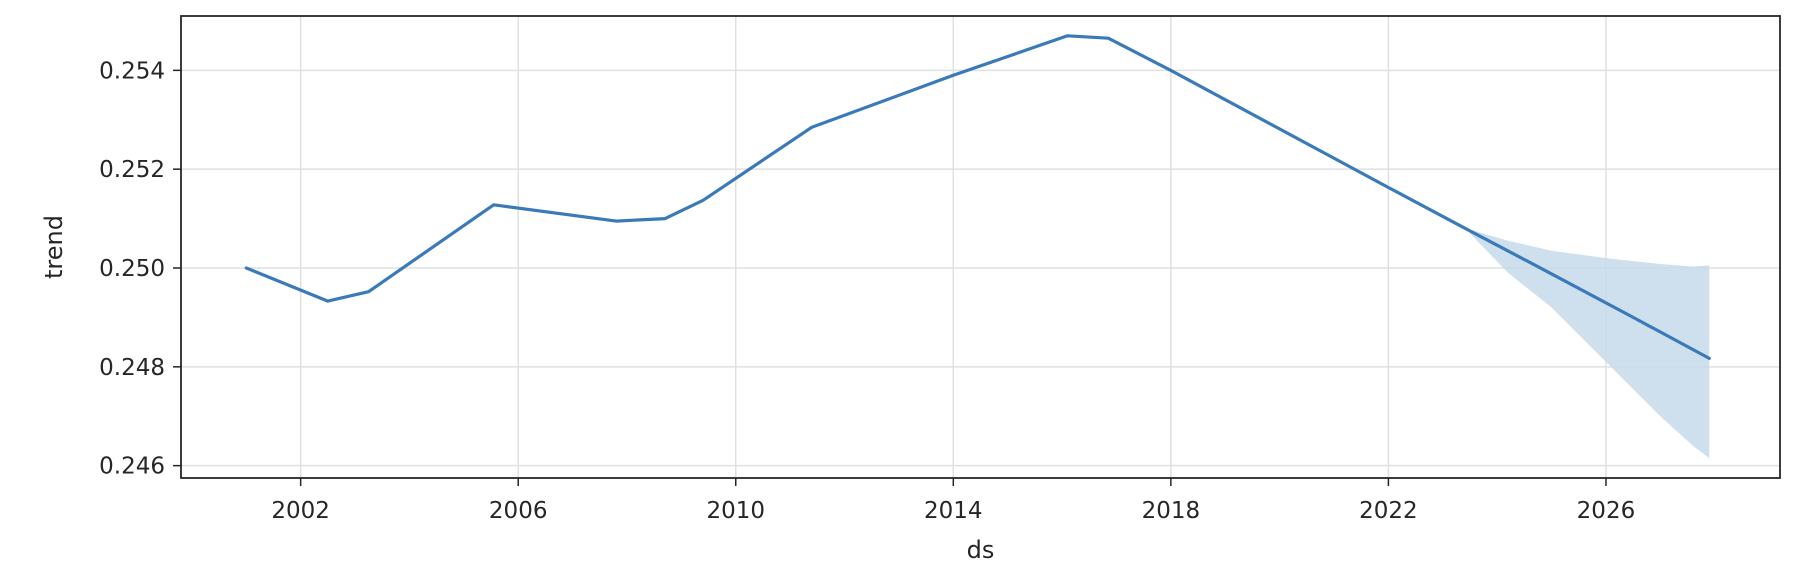  I want to click on y-tick-label: 0.250, so click(132, 269).